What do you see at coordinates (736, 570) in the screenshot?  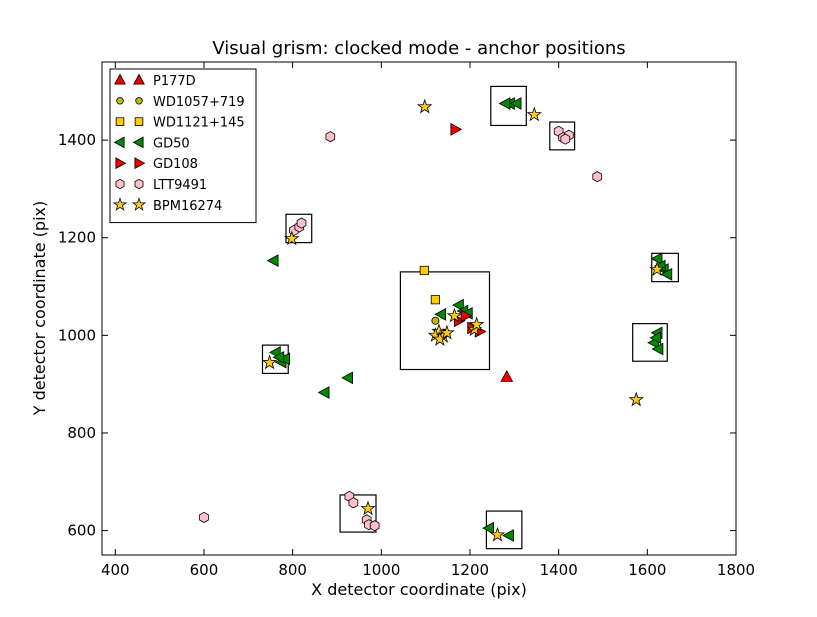 I see `x-tick-label: 1800` at bounding box center [736, 570].